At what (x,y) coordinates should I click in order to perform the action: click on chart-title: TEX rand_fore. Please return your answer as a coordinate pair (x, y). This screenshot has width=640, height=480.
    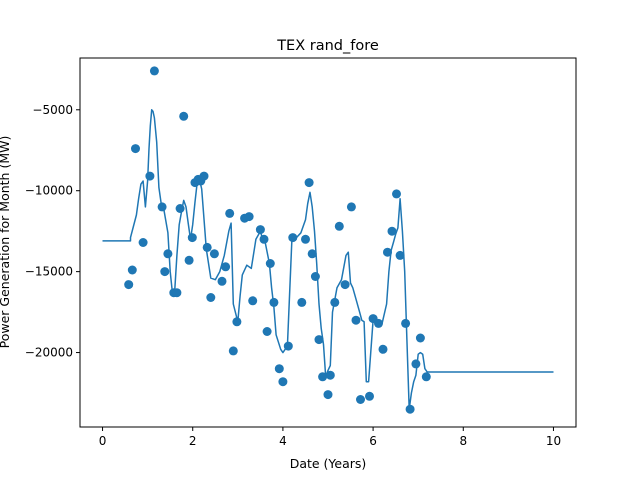
    Looking at the image, I should click on (327, 46).